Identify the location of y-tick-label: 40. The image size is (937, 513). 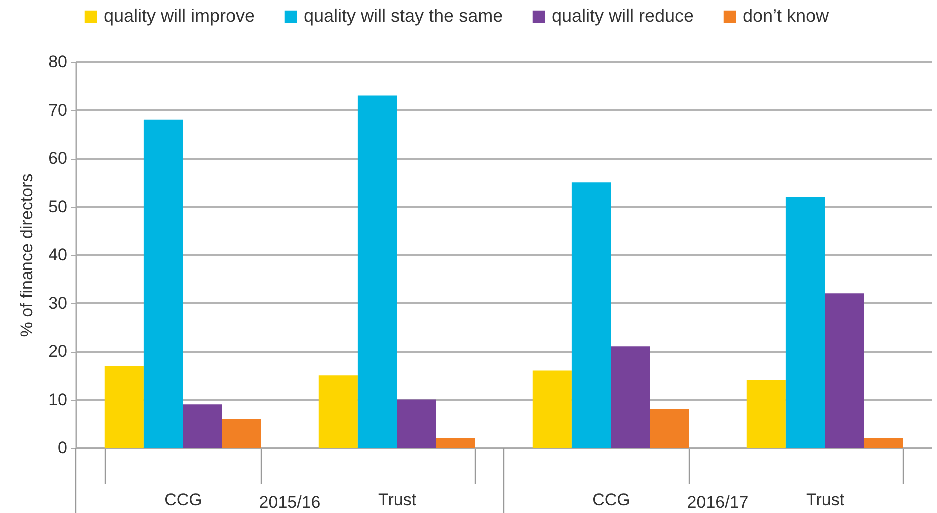
(58, 255).